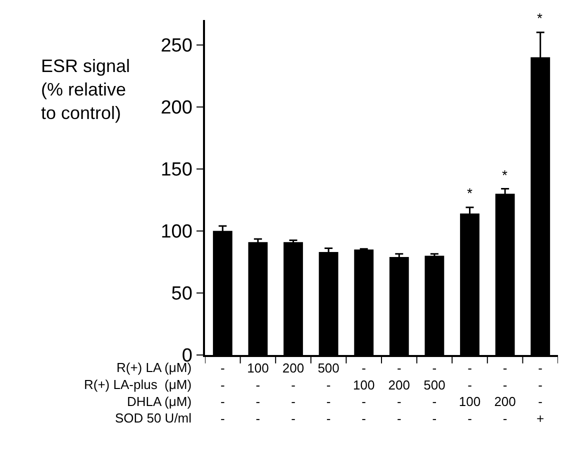  What do you see at coordinates (435, 393) in the screenshot?
I see `x-tick-label: - 500 - -` at bounding box center [435, 393].